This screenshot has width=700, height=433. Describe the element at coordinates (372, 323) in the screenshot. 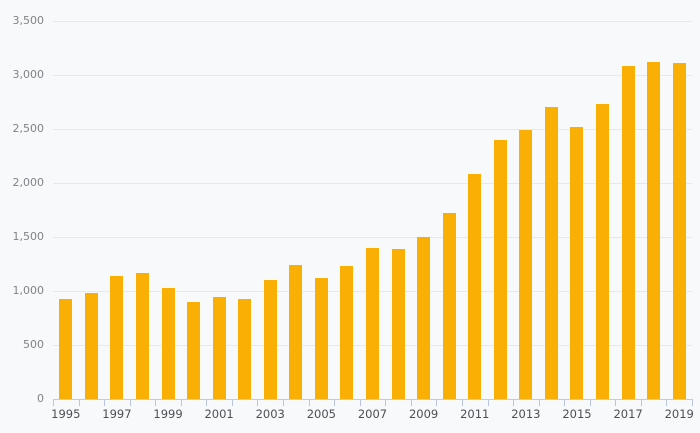

I see `bar-2007` at that location.